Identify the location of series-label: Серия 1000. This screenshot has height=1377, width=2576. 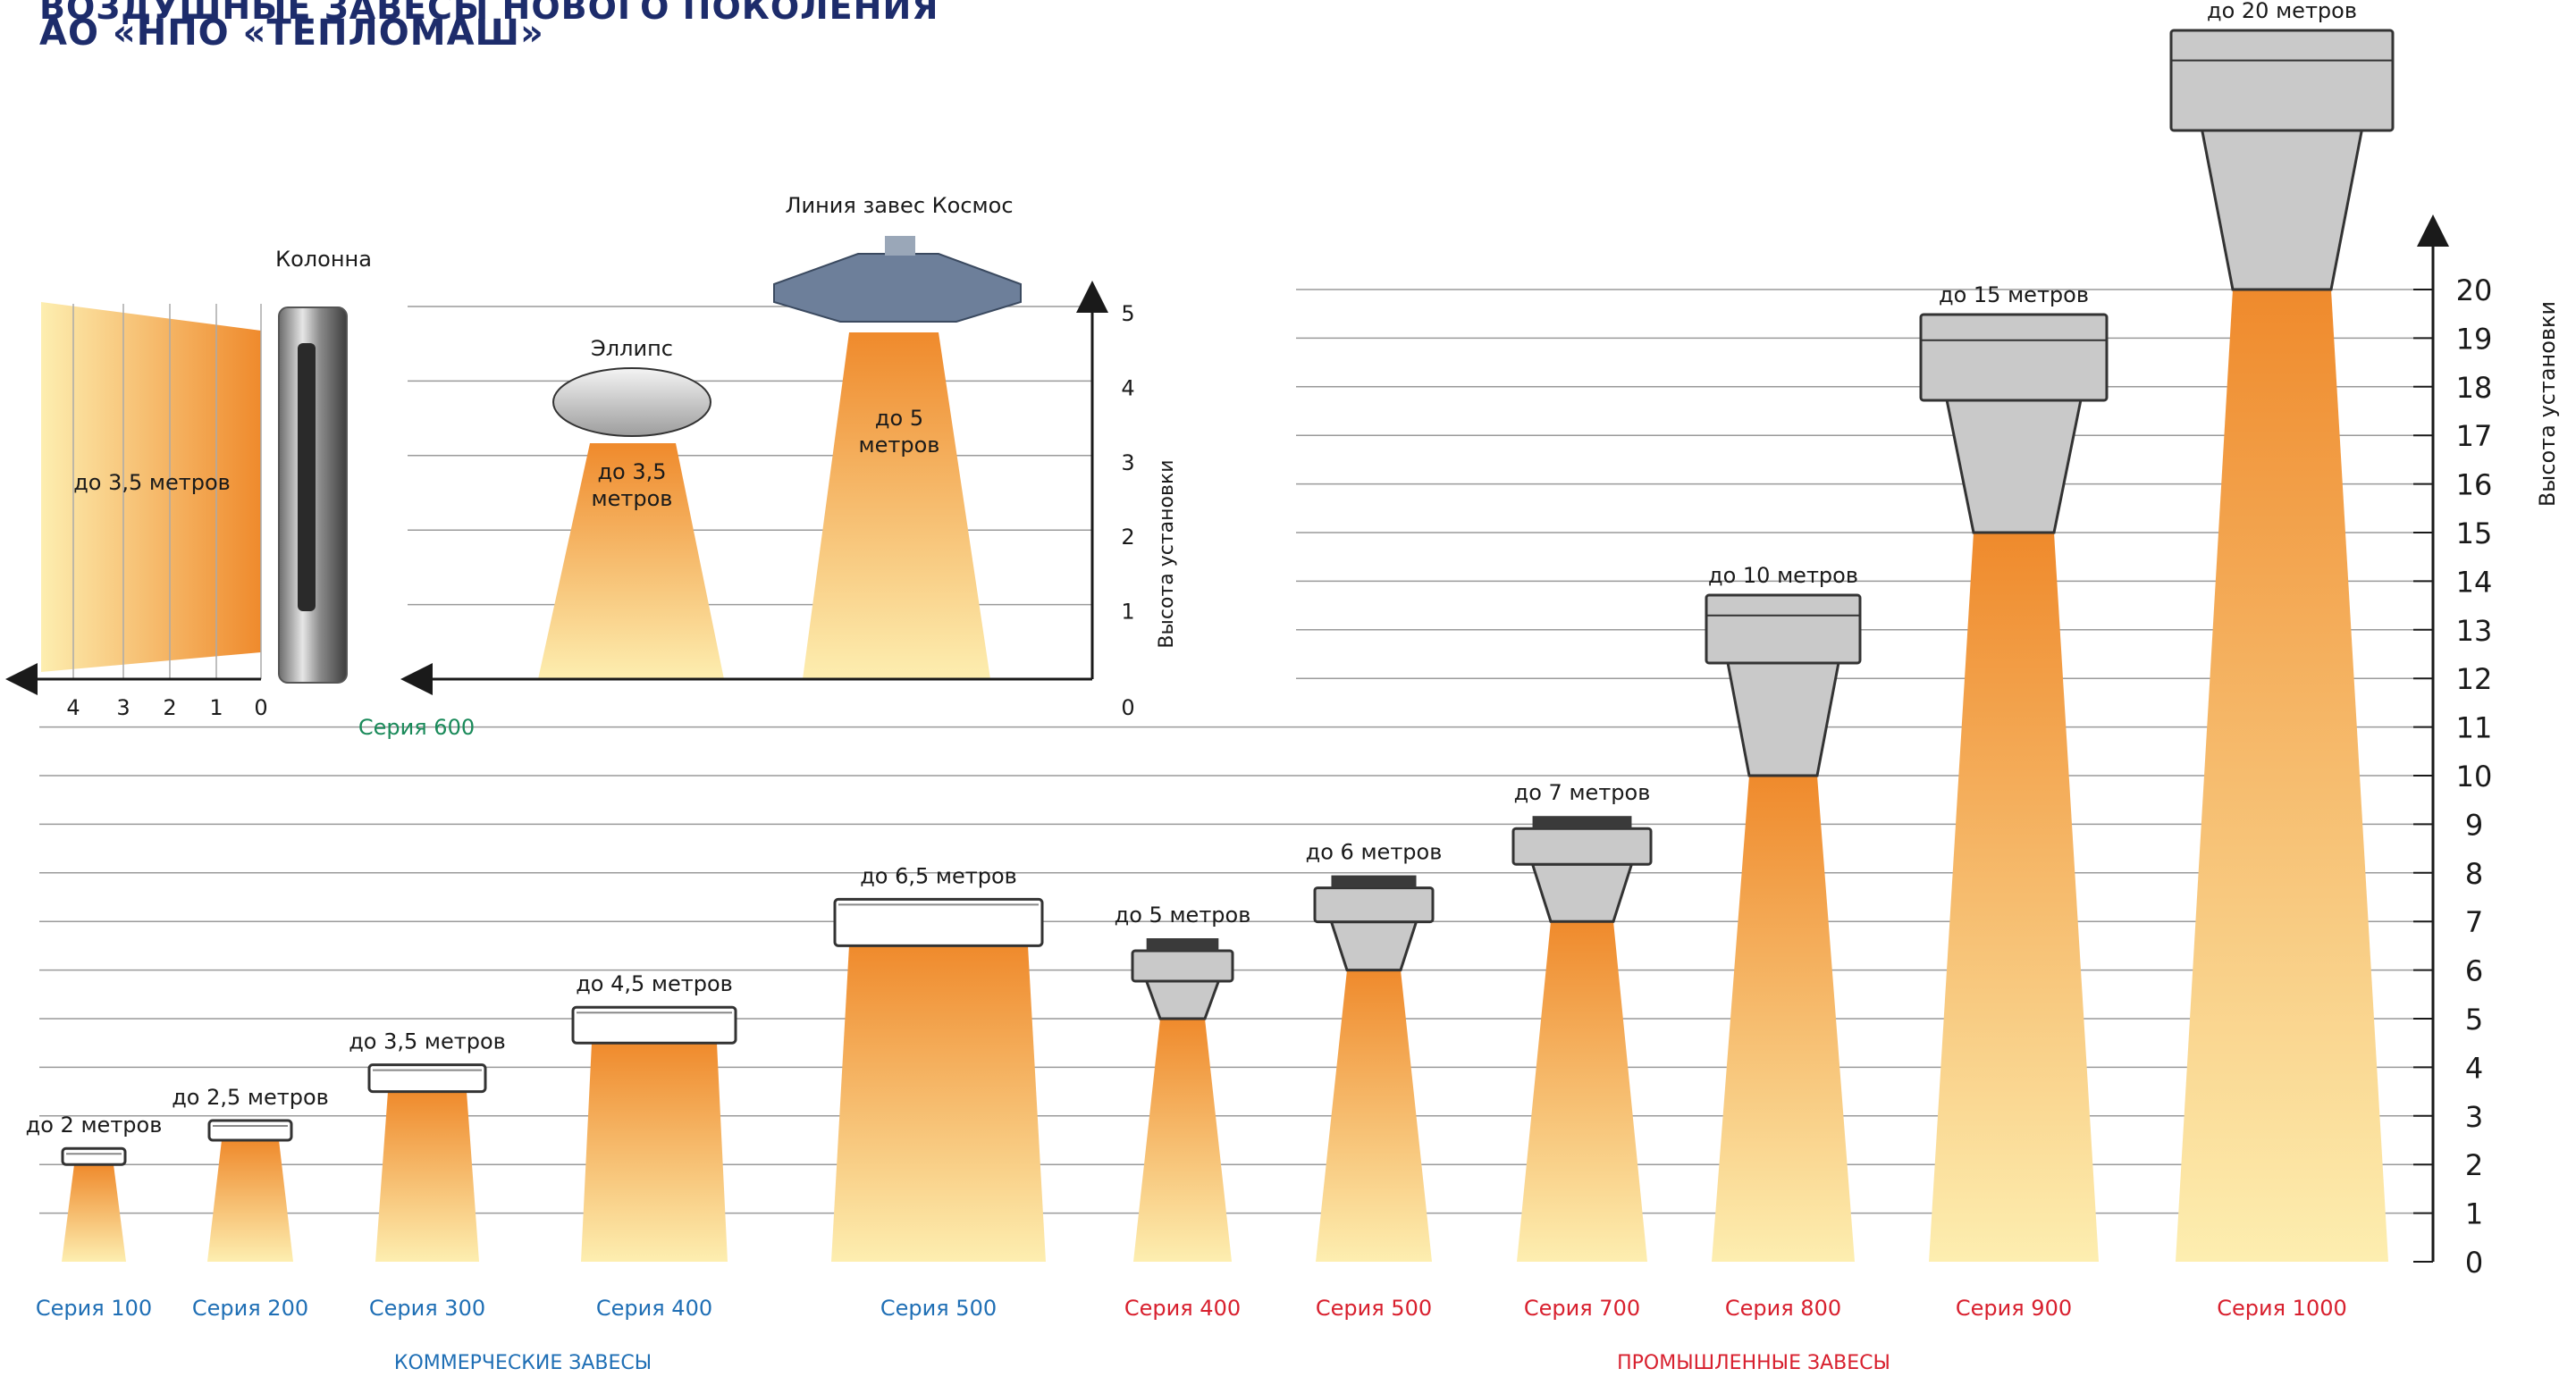
(2282, 1308).